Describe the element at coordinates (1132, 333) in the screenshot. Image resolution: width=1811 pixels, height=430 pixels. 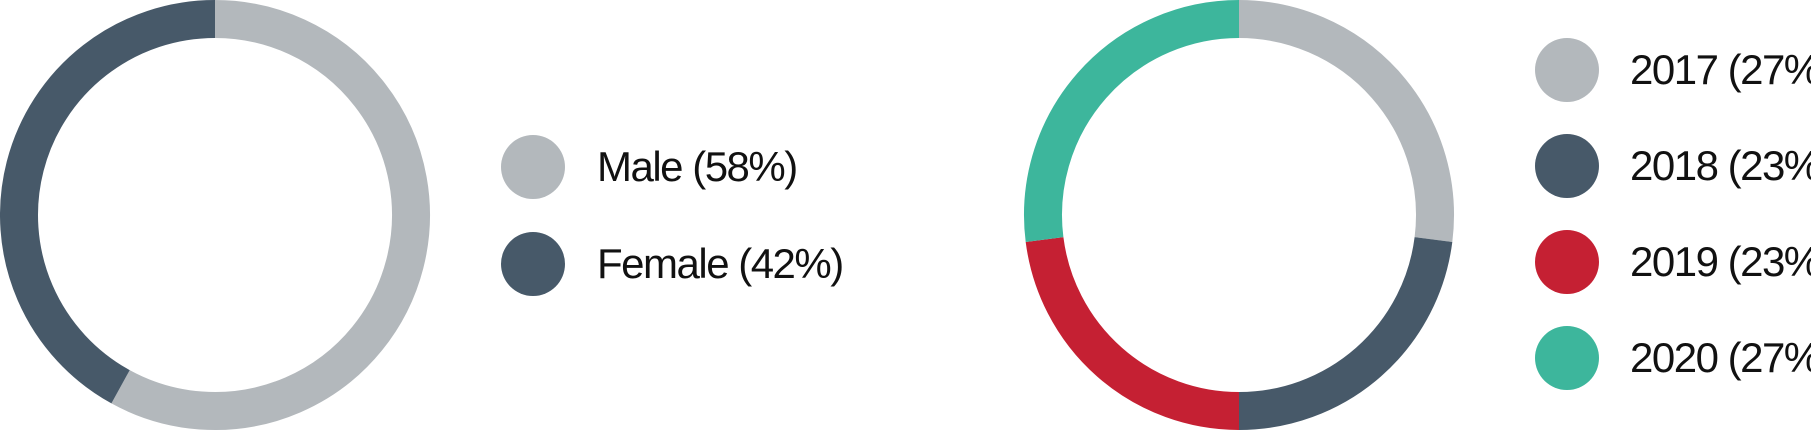
I see `donut-slice-2019` at that location.